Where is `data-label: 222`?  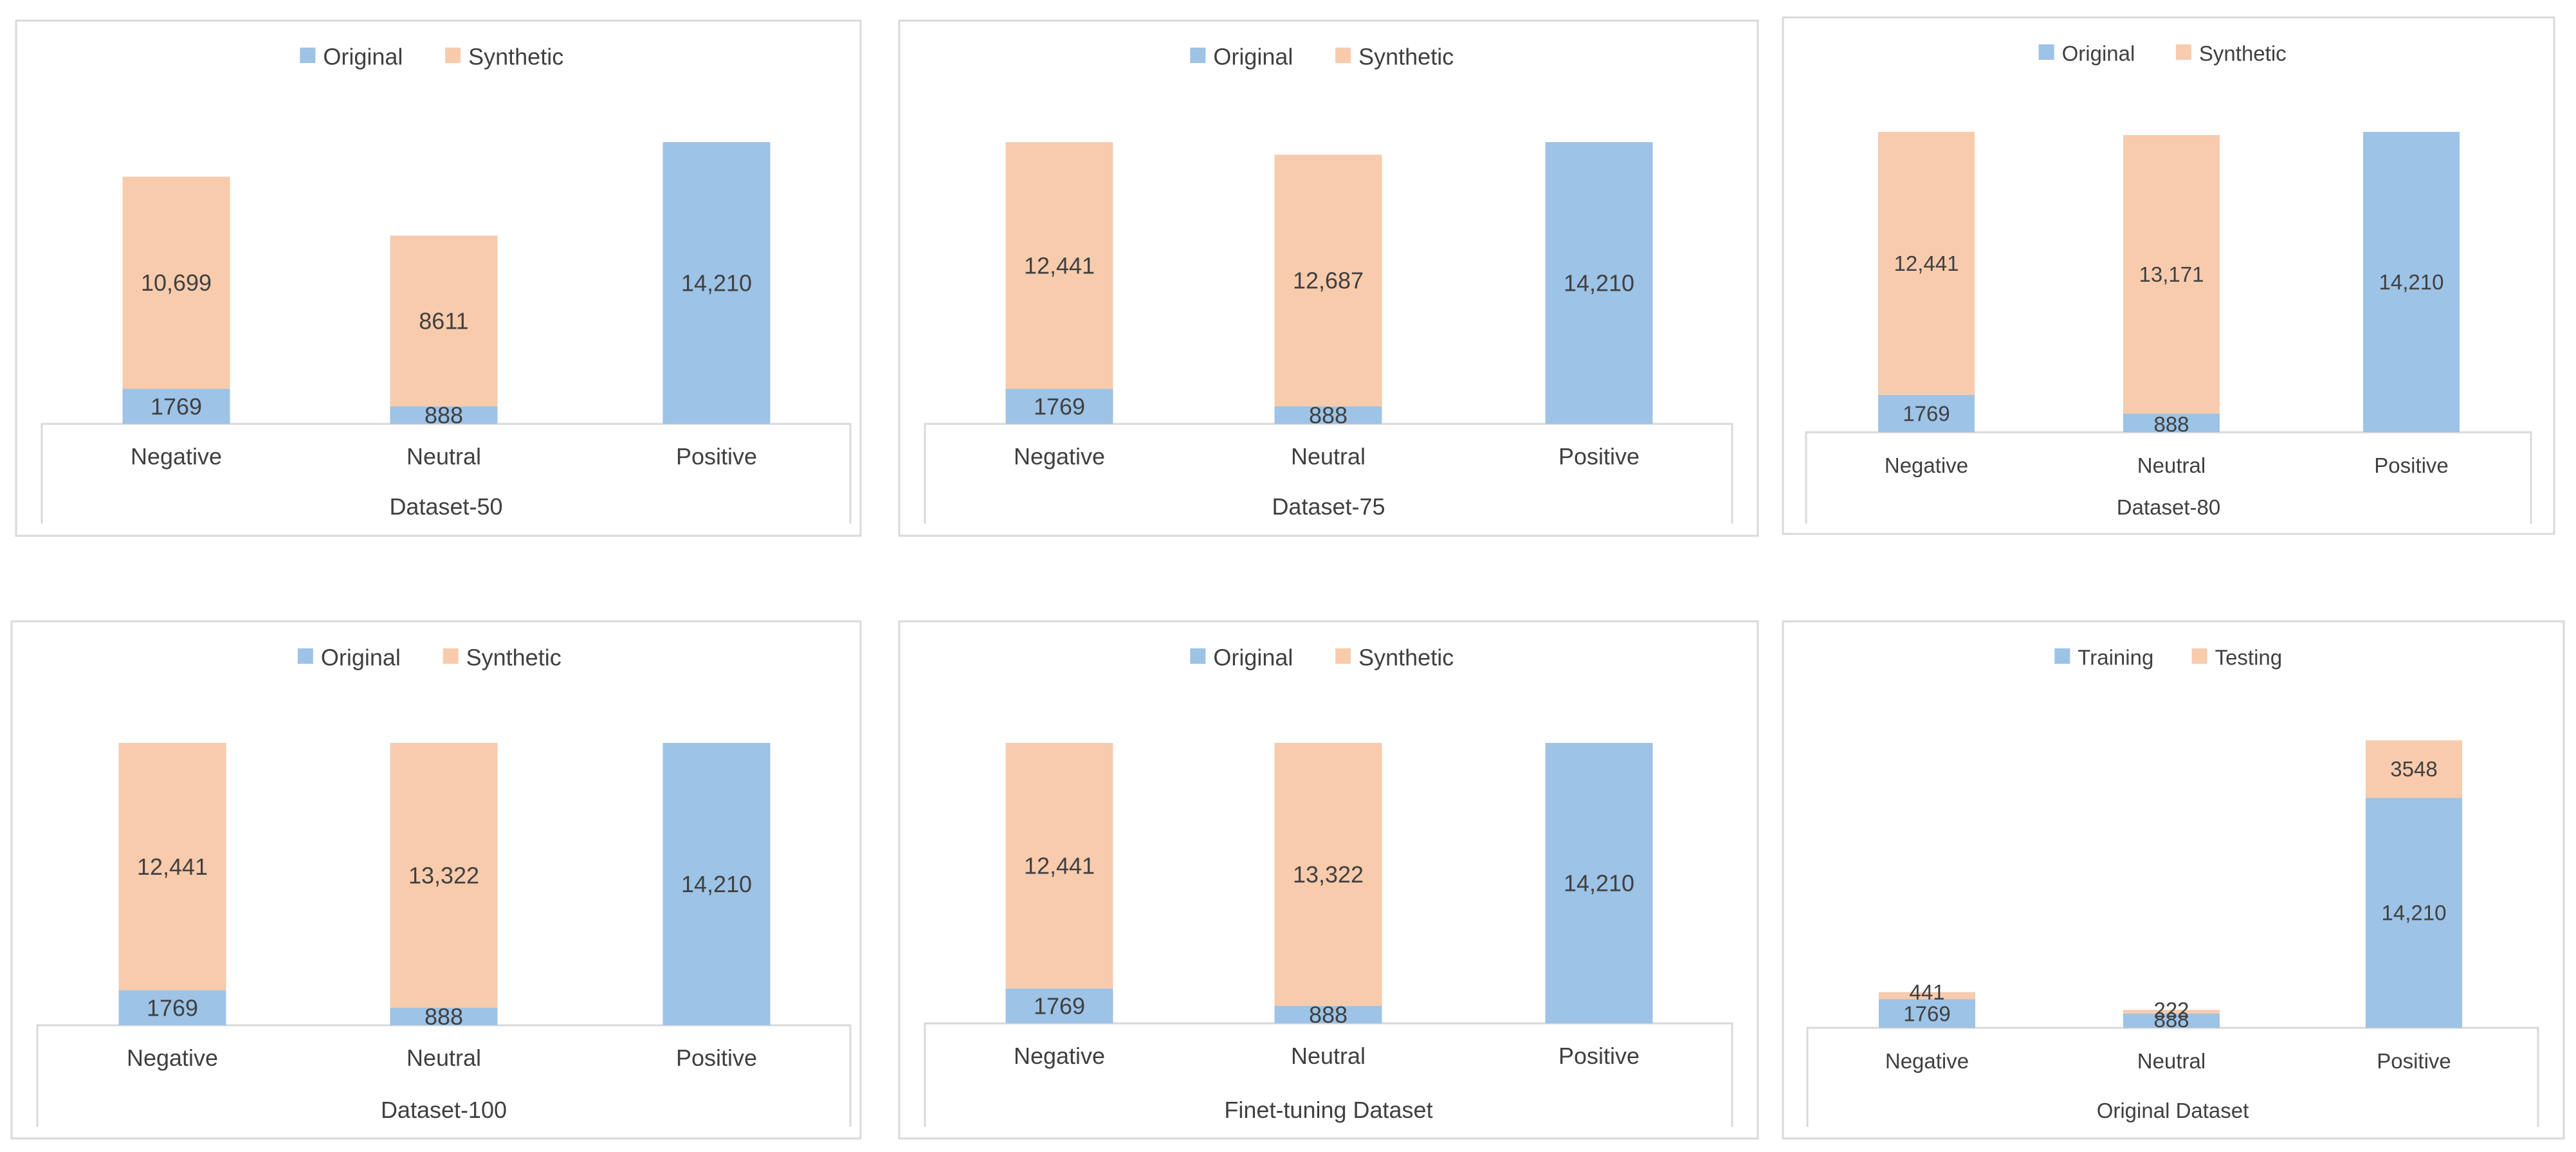
data-label: 222 is located at coordinates (2171, 1010).